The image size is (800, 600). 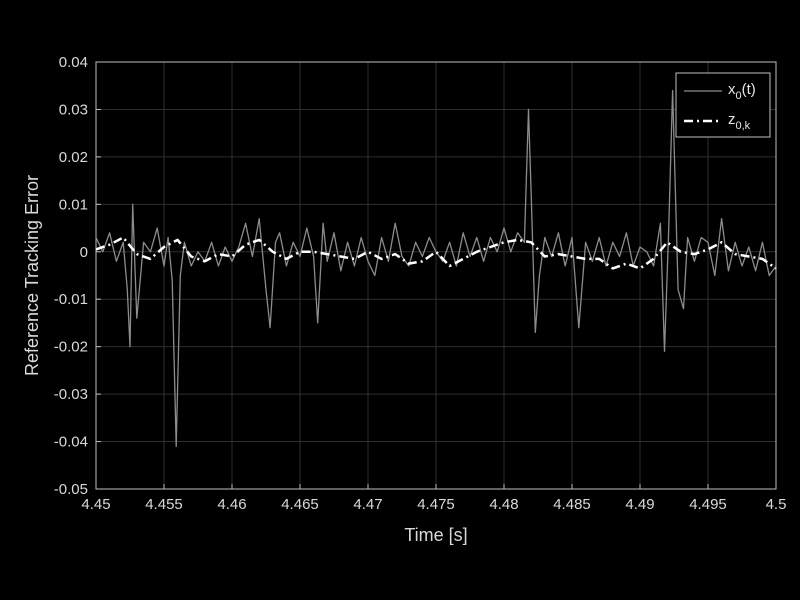 I want to click on y-tick-label: -0.01, so click(x=71, y=299).